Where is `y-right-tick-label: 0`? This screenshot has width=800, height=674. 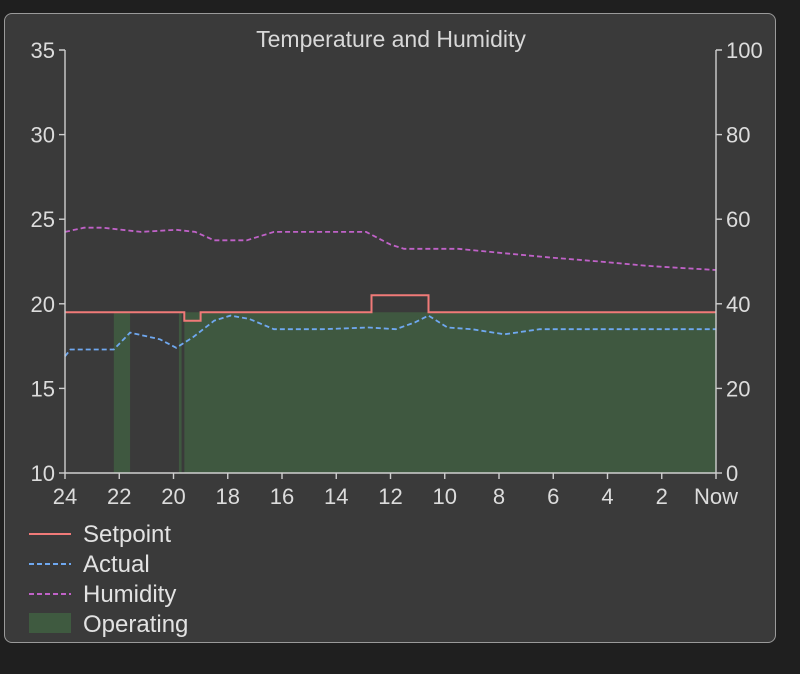
y-right-tick-label: 0 is located at coordinates (732, 473).